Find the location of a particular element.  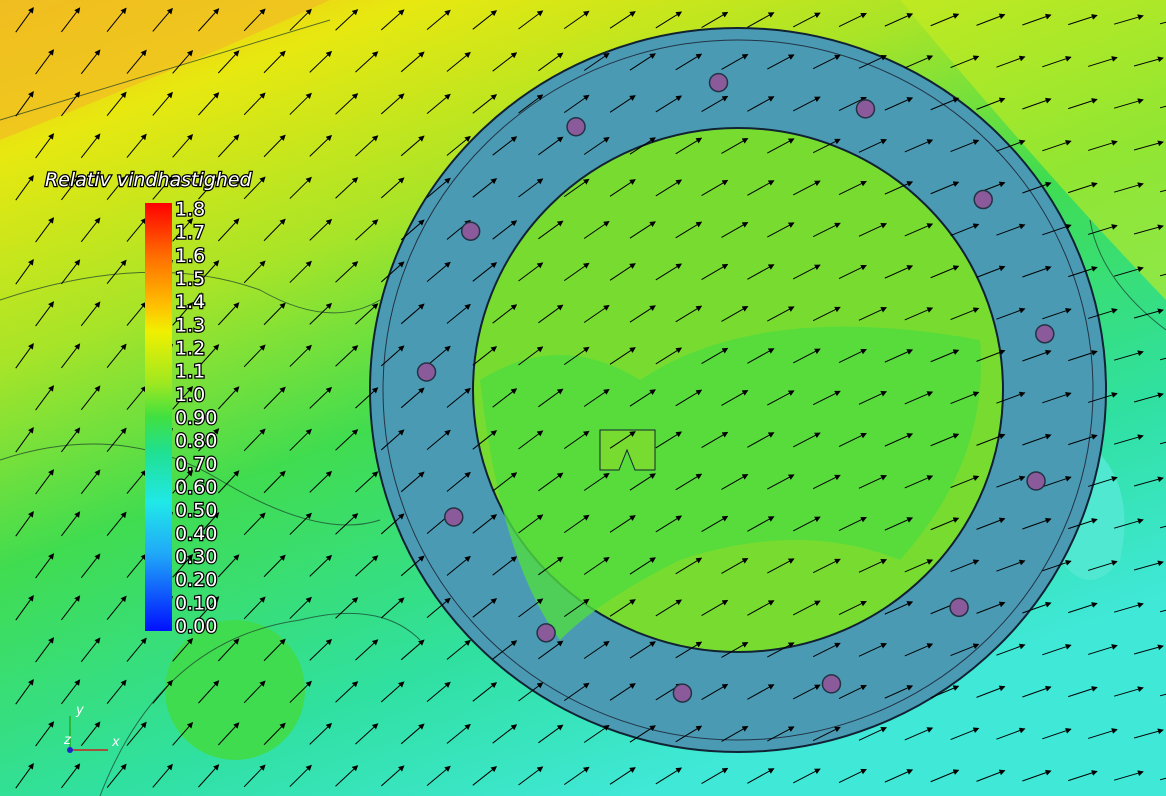

contour-line is located at coordinates (190, 484).